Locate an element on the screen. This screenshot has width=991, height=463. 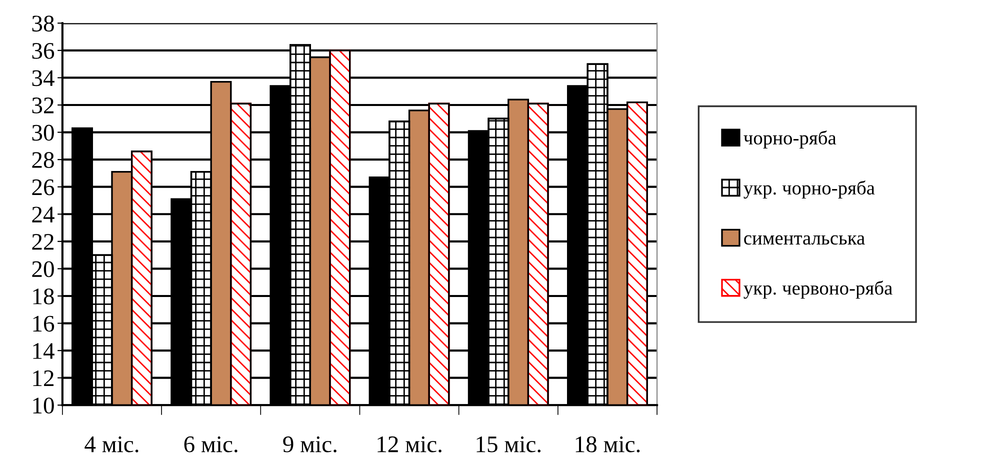
legend-label: укр. червоно-ряба is located at coordinates (818, 289).